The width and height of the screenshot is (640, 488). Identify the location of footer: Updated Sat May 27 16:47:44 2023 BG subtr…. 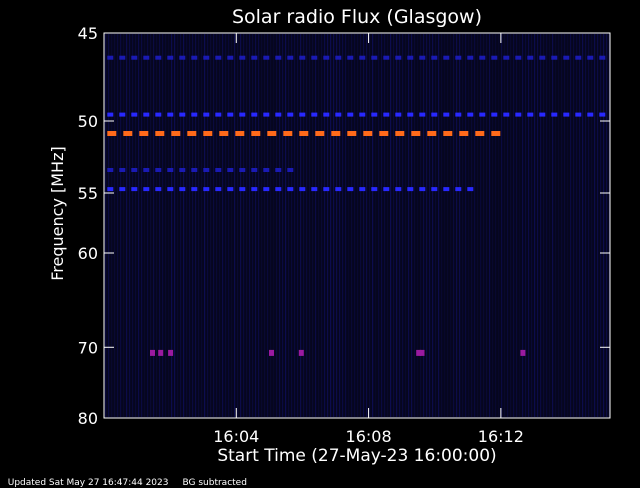
(131, 478).